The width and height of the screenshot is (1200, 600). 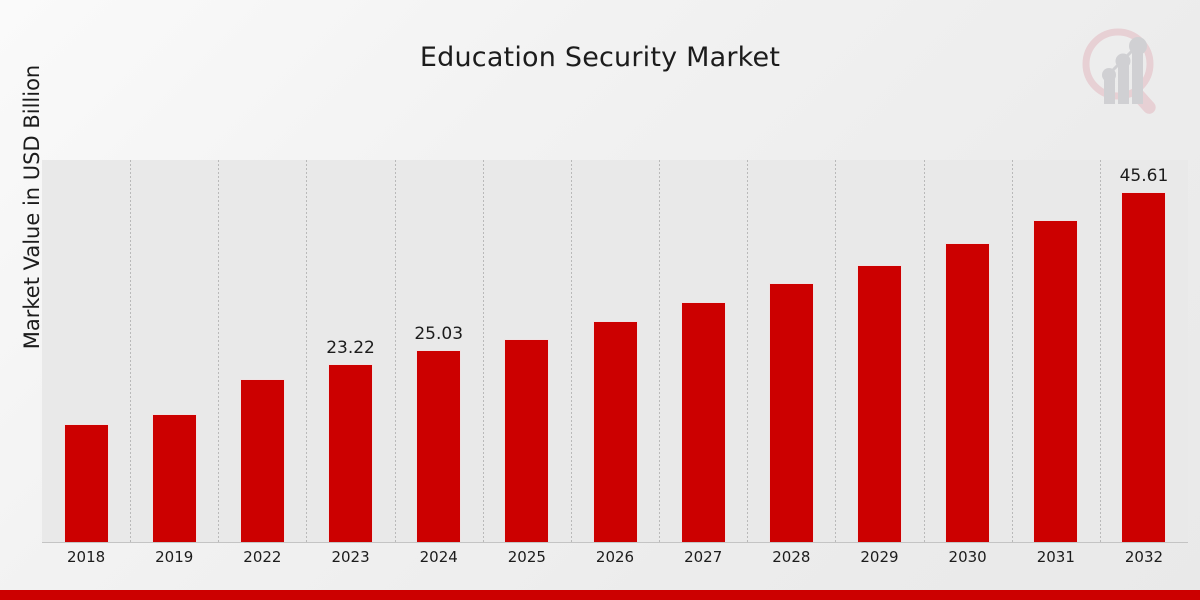 I want to click on bar-slot: 23.22, so click(x=350, y=351).